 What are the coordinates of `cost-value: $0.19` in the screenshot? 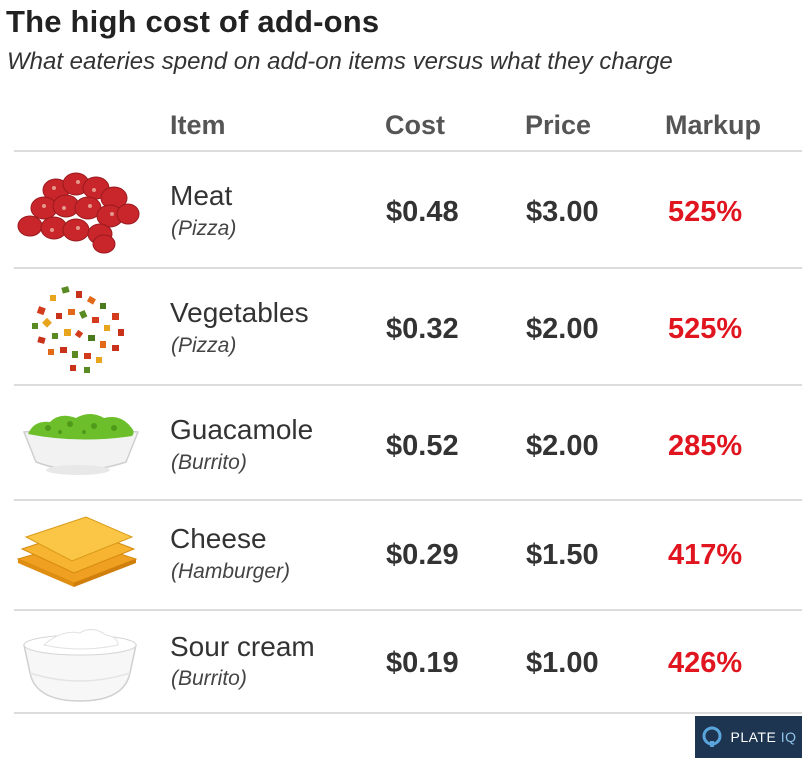 It's located at (422, 663).